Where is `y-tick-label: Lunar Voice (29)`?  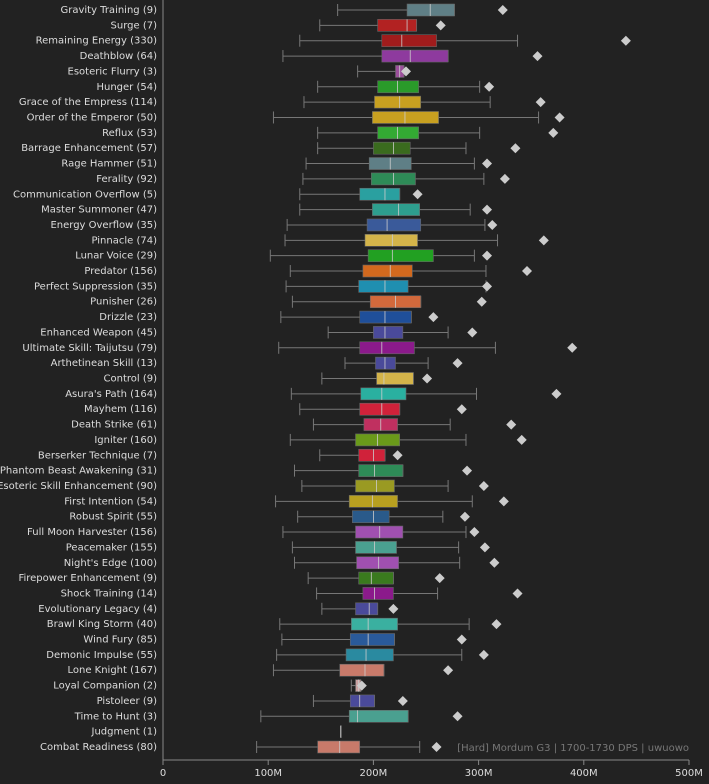 y-tick-label: Lunar Voice (29) is located at coordinates (116, 256).